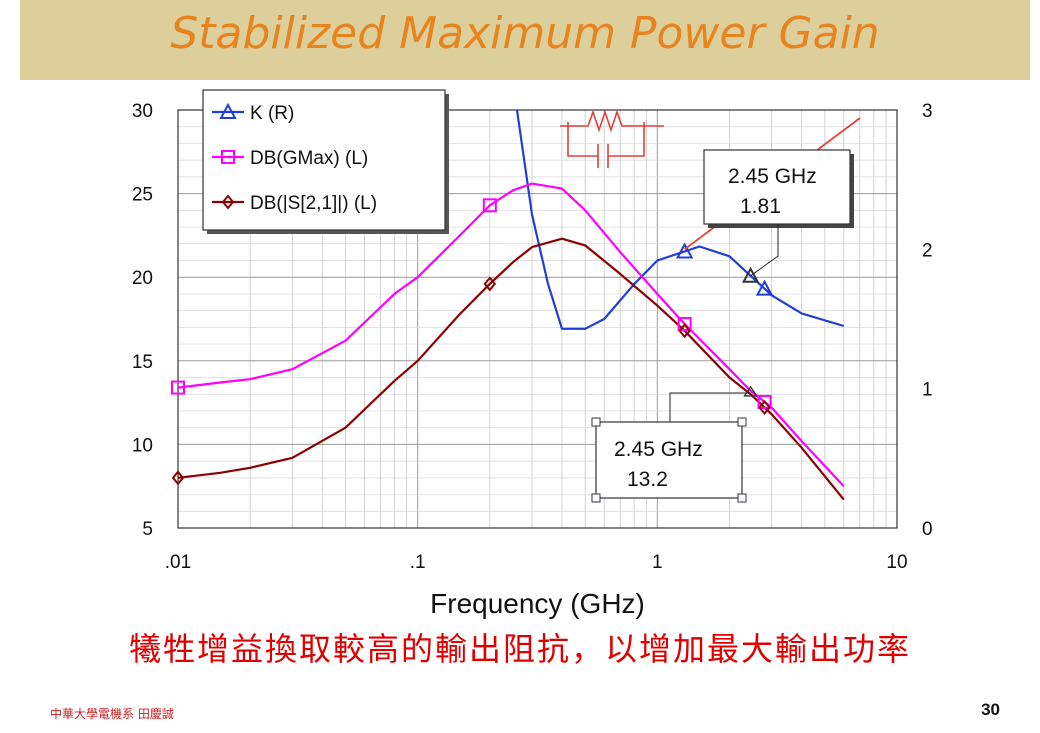 Image resolution: width=1040 pixels, height=733 pixels. What do you see at coordinates (142, 278) in the screenshot?
I see `y-left-tick-label: 20` at bounding box center [142, 278].